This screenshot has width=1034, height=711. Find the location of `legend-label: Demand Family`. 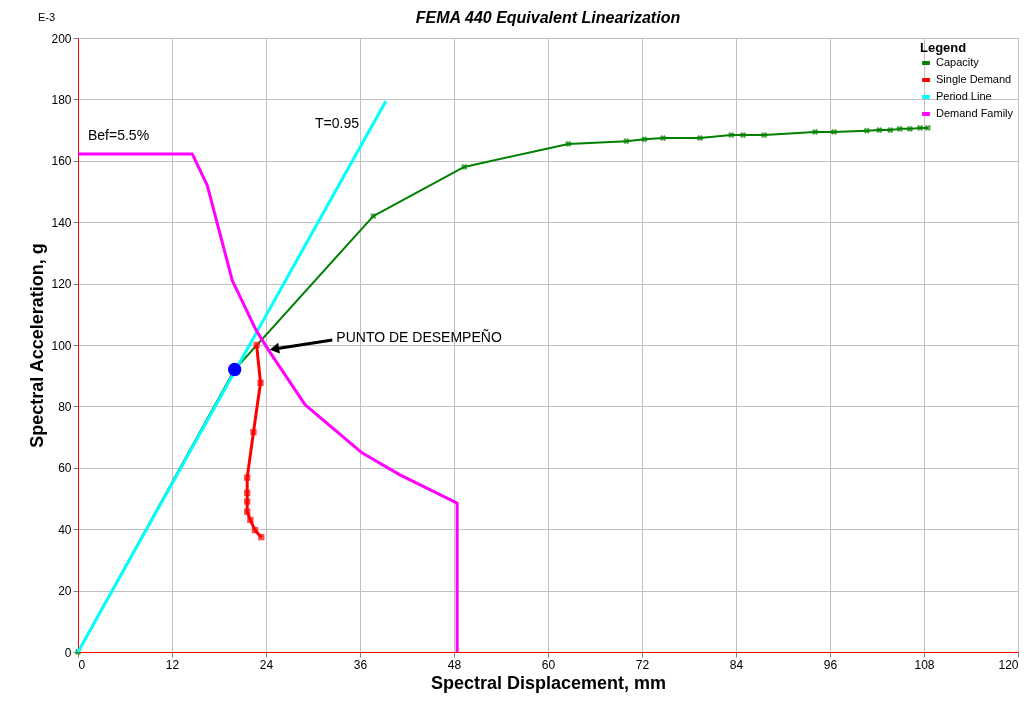

legend-label: Demand Family is located at coordinates (975, 113).